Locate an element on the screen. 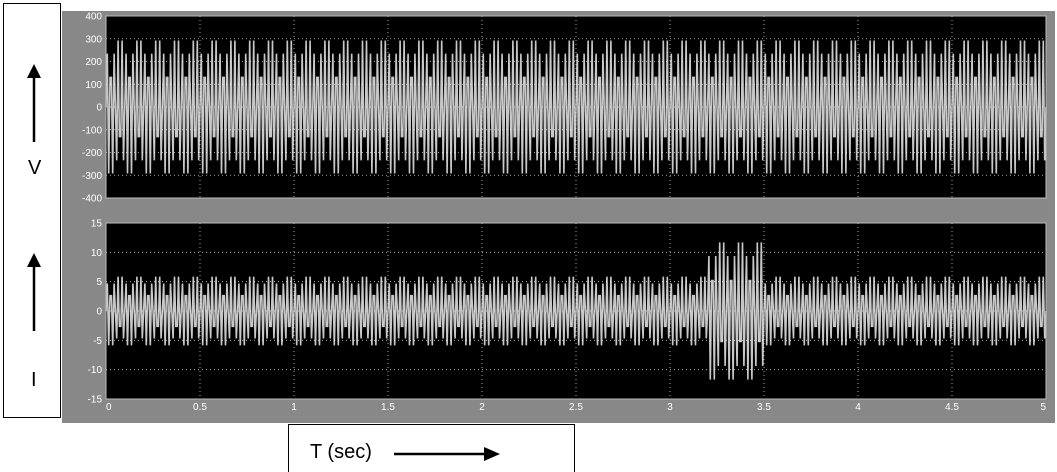  y-tick-label: -200 is located at coordinates (92, 153).